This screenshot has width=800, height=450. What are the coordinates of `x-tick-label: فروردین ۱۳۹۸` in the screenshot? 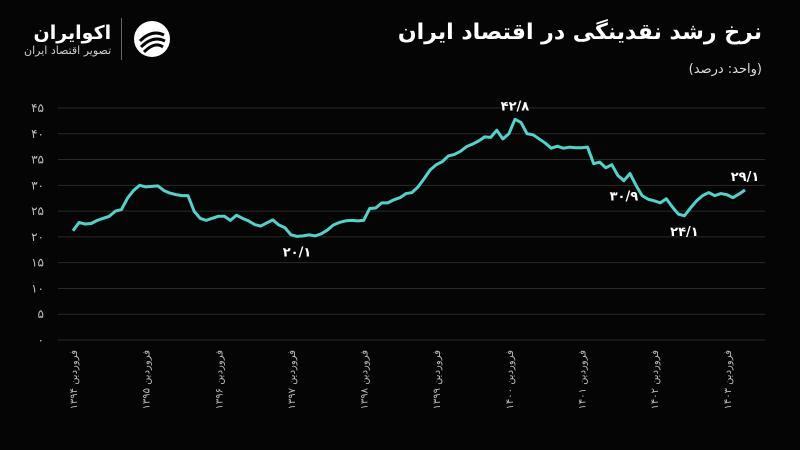 It's located at (365, 380).